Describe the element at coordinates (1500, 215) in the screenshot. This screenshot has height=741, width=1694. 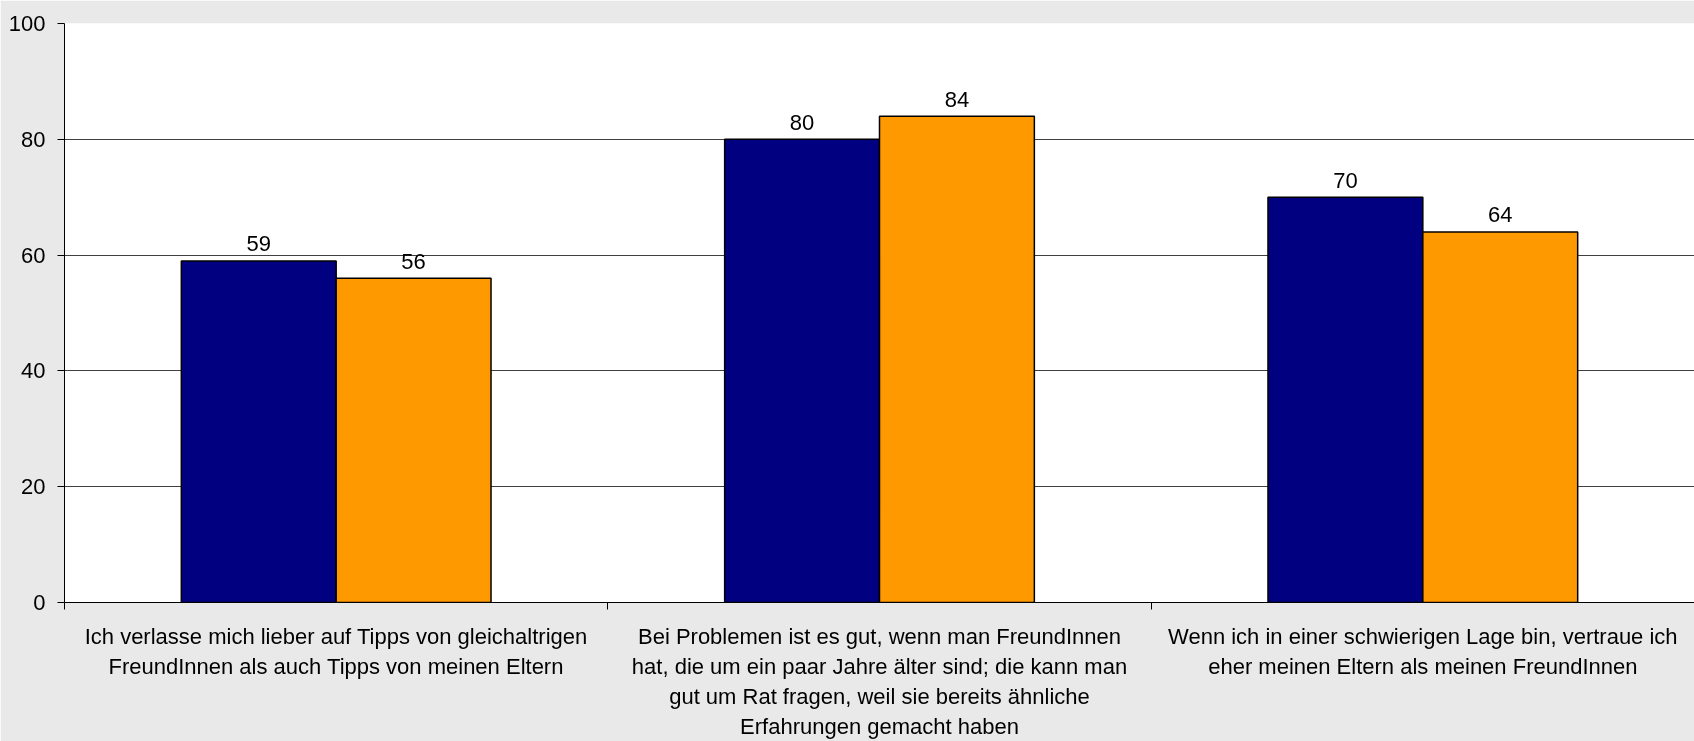
I see `data-label: 64` at that location.